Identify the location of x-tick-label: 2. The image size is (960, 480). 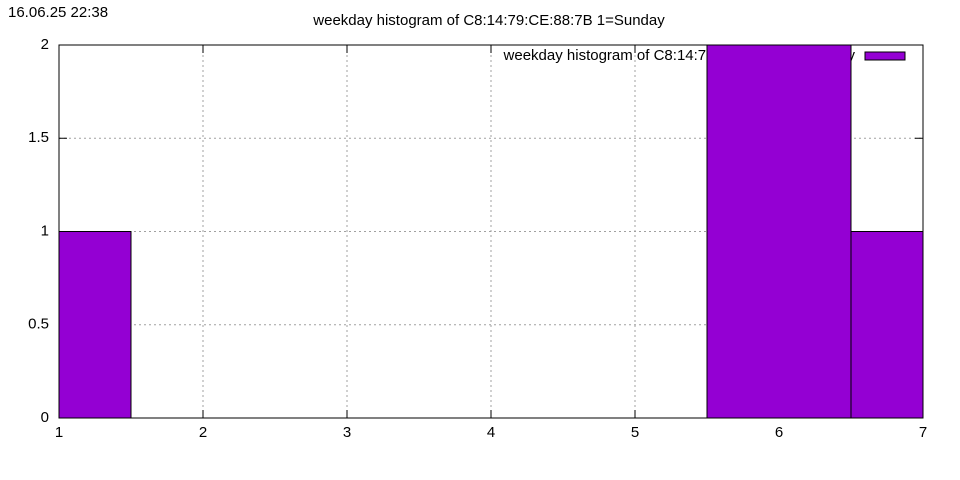
(203, 432).